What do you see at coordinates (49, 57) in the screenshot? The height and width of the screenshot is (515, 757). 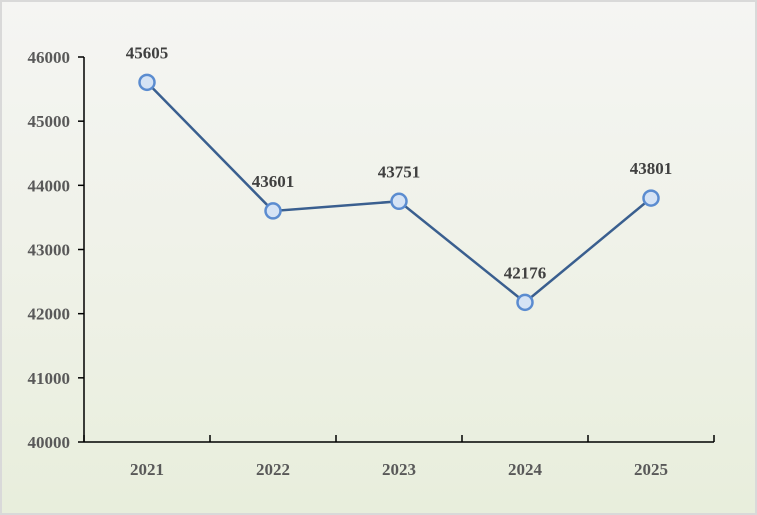 I see `y-tick-label: 46000` at bounding box center [49, 57].